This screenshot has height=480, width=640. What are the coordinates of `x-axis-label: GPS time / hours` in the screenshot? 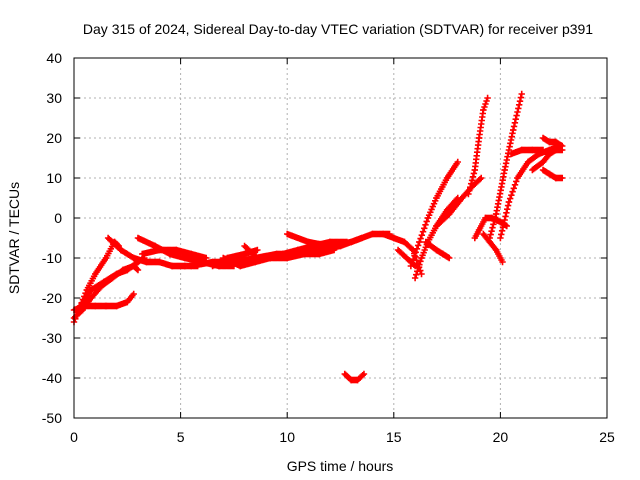 It's located at (340, 466).